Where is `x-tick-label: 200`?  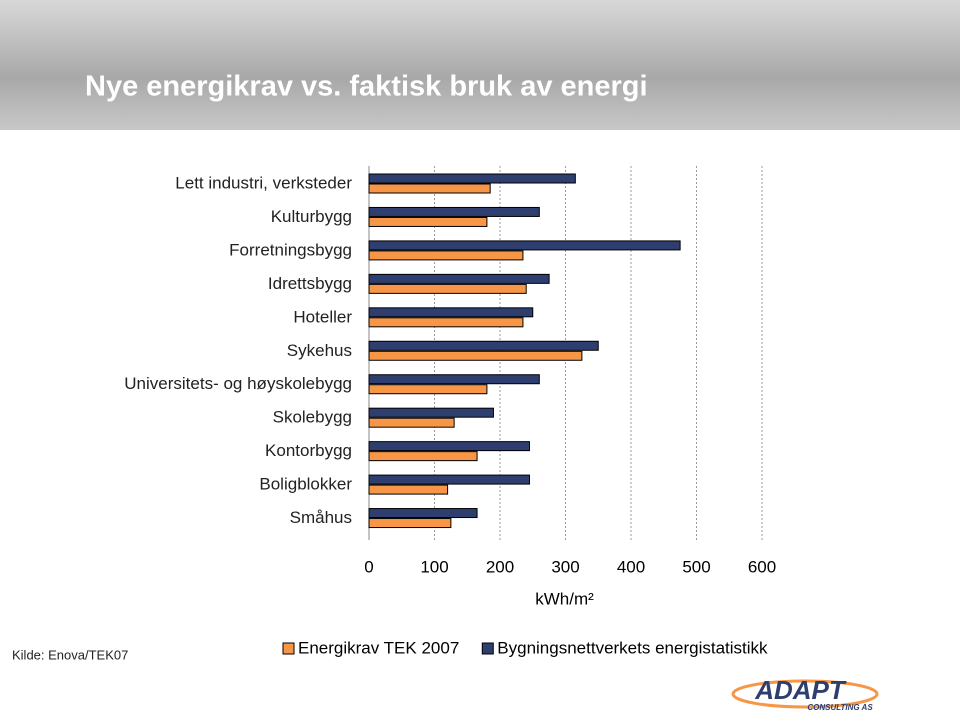
x-tick-label: 200 is located at coordinates (500, 566).